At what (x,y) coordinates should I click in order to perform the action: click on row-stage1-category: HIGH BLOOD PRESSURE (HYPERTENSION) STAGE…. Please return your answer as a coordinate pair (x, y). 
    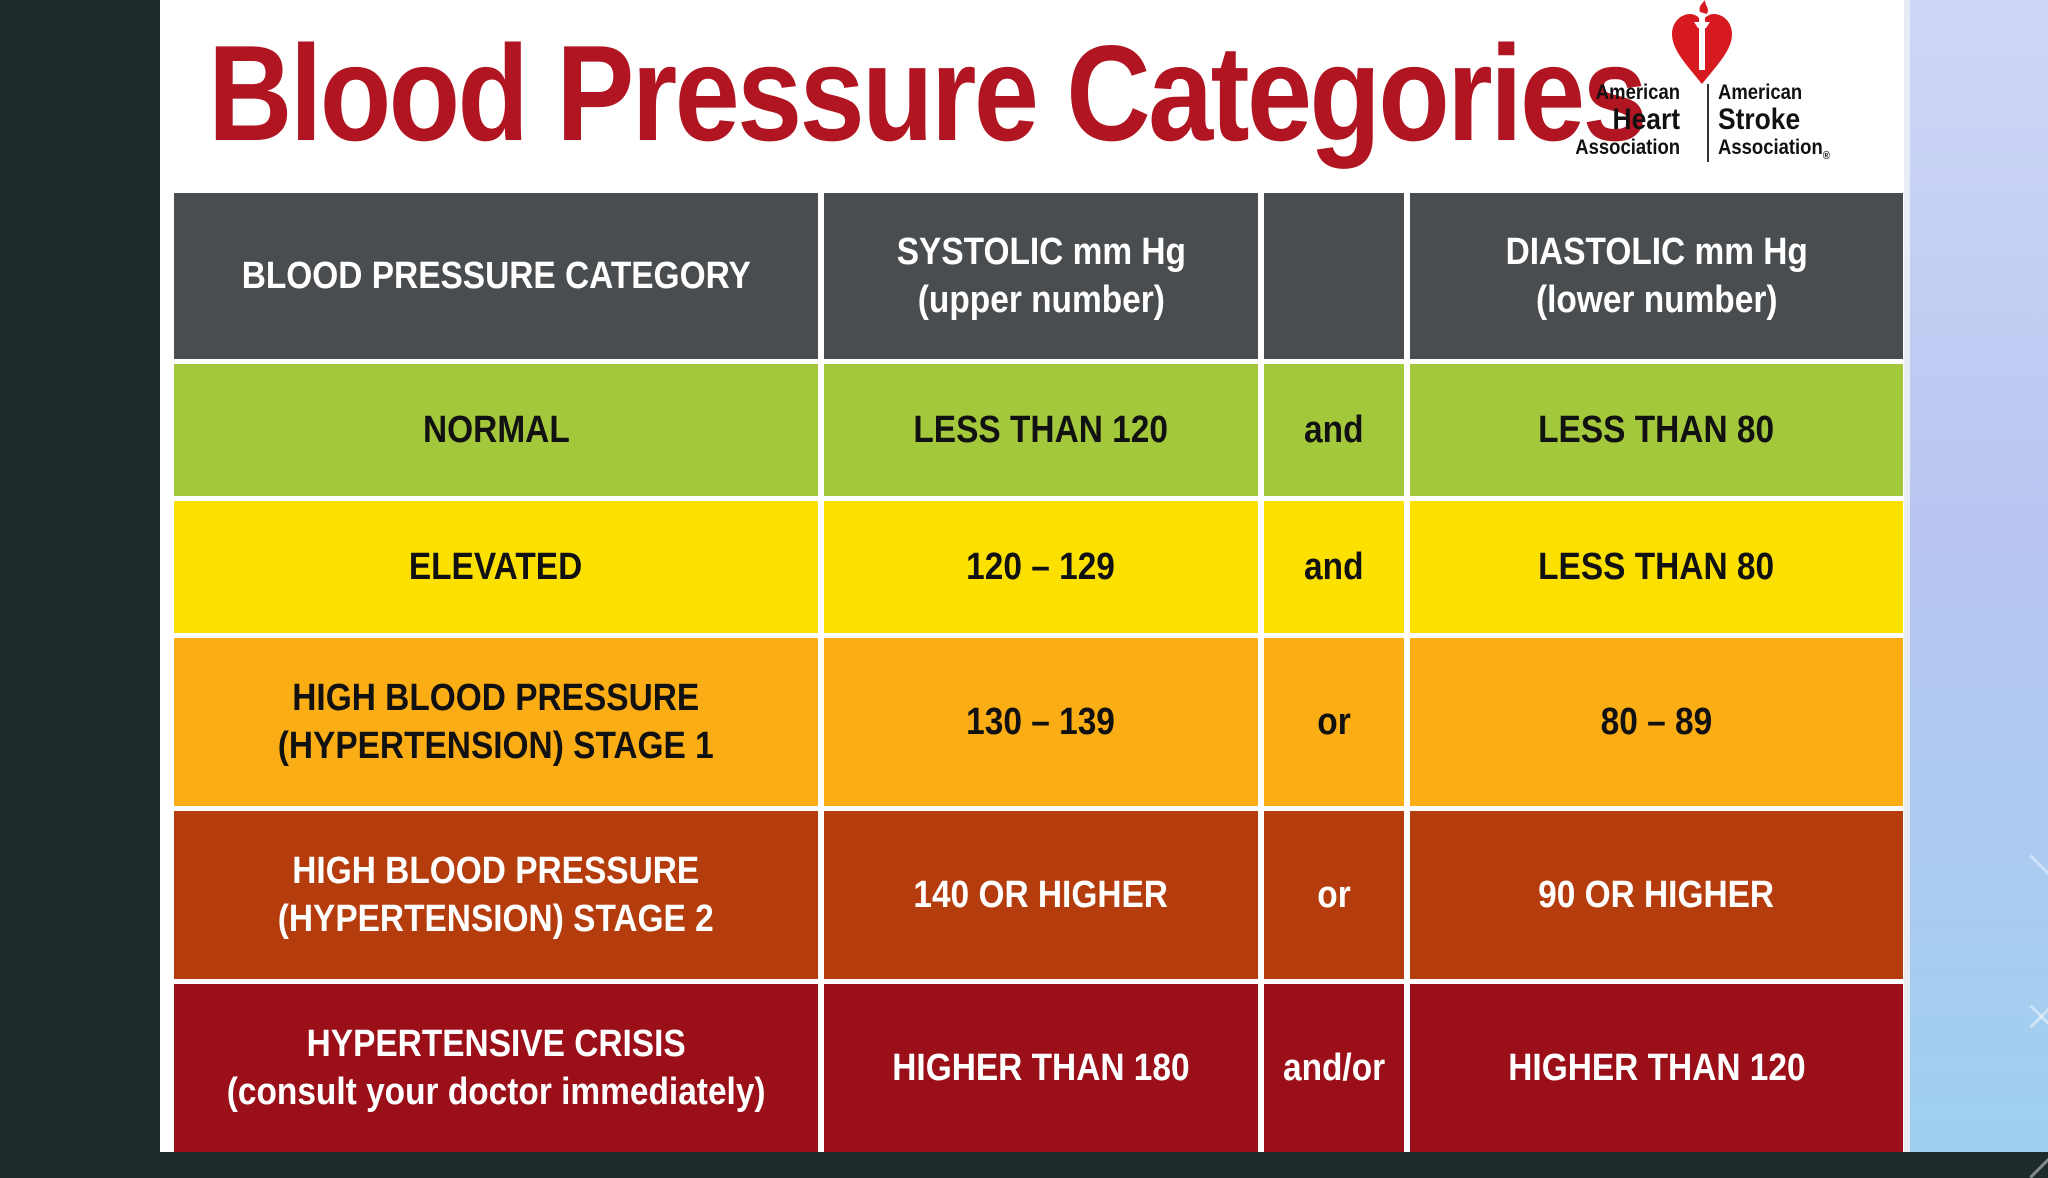
    Looking at the image, I should click on (496, 722).